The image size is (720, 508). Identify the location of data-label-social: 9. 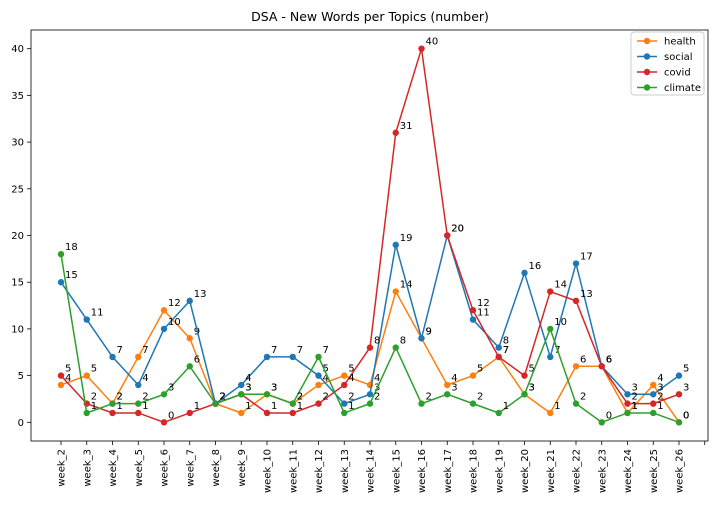
(429, 331).